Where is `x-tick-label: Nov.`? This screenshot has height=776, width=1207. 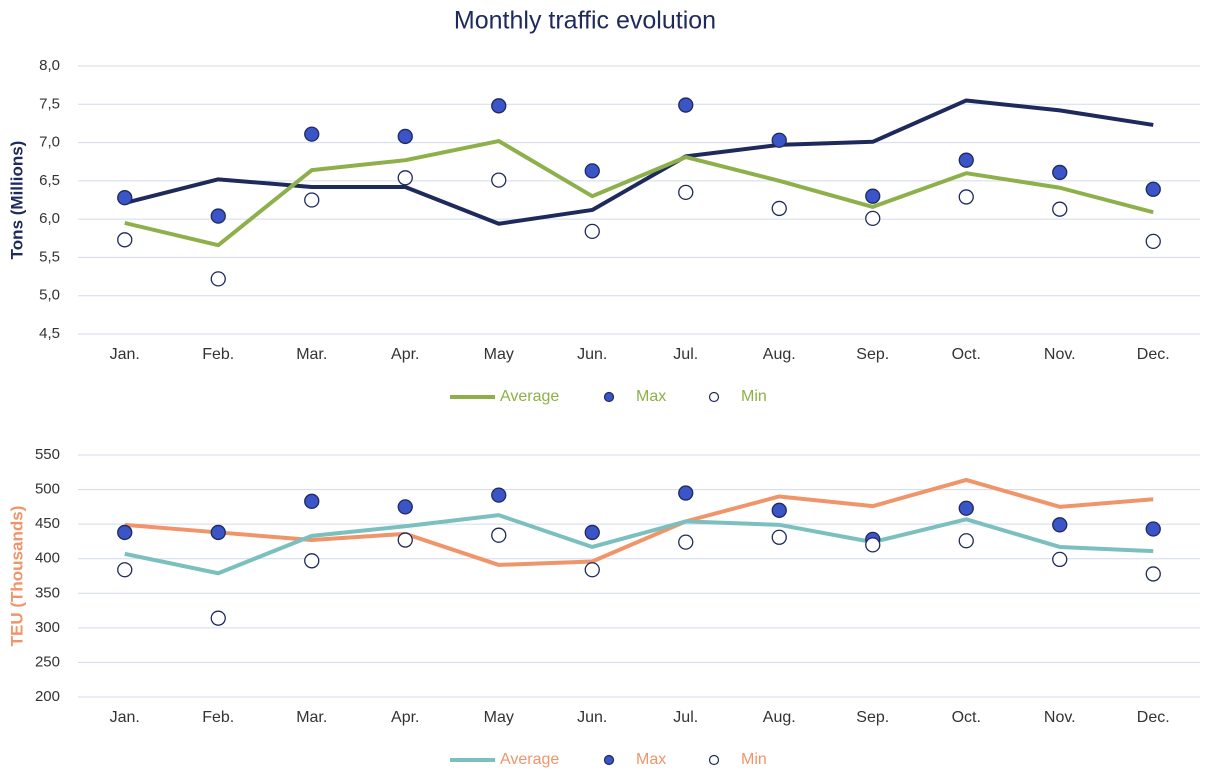 x-tick-label: Nov. is located at coordinates (1060, 717).